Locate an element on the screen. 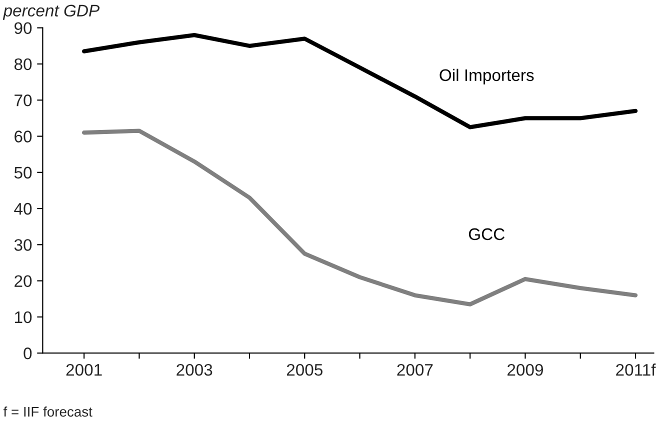 The image size is (657, 428). y-tick-label: 20 is located at coordinates (23, 281).